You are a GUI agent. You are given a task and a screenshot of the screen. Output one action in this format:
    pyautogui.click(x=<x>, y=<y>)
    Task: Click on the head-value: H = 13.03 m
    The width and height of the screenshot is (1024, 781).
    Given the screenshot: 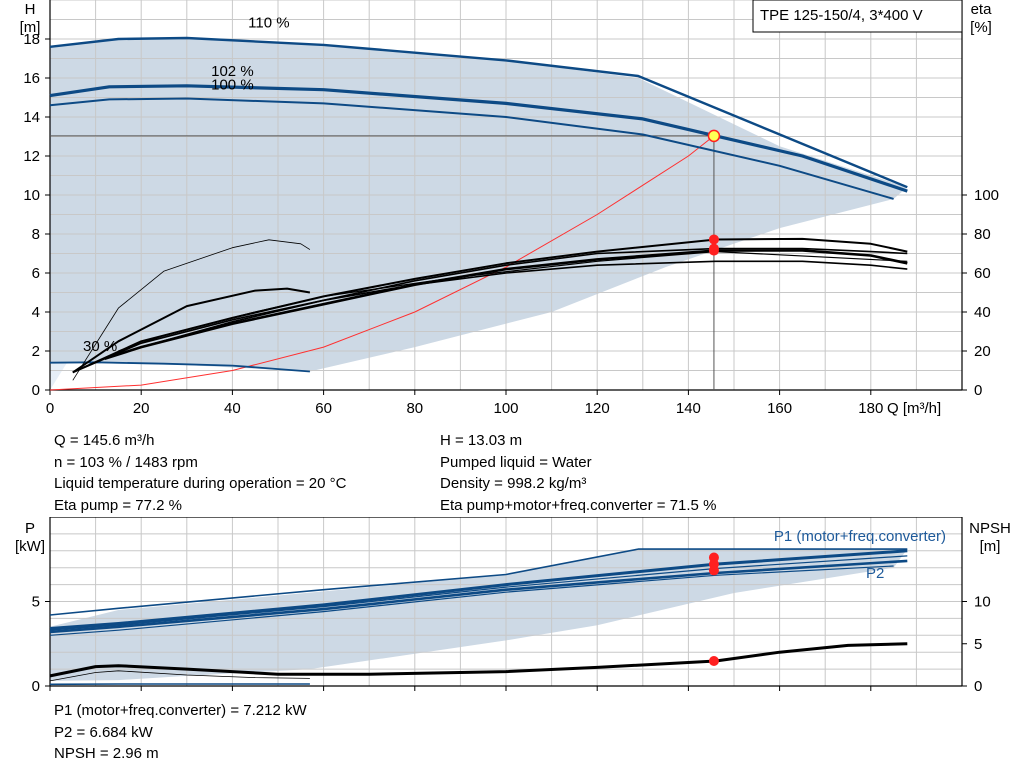 What is the action you would take?
    pyautogui.click(x=481, y=440)
    